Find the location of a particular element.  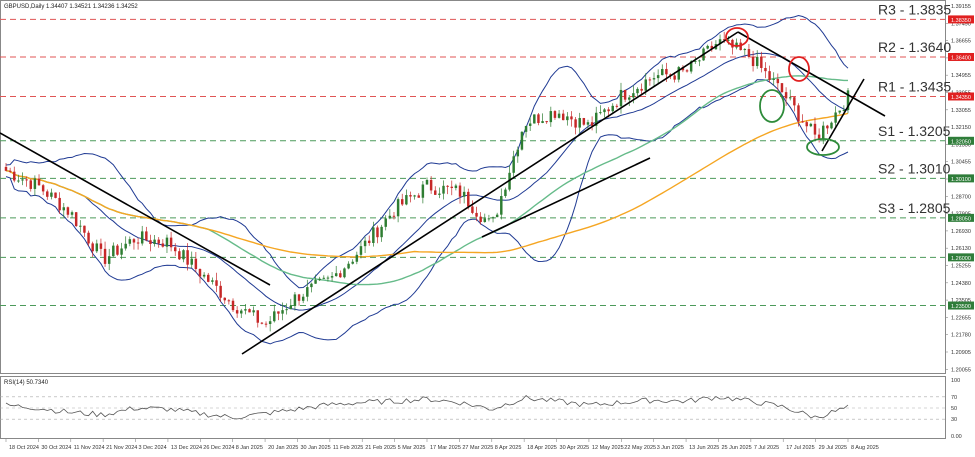

level-label-r2: R2 - 1.3640 is located at coordinates (914, 47).